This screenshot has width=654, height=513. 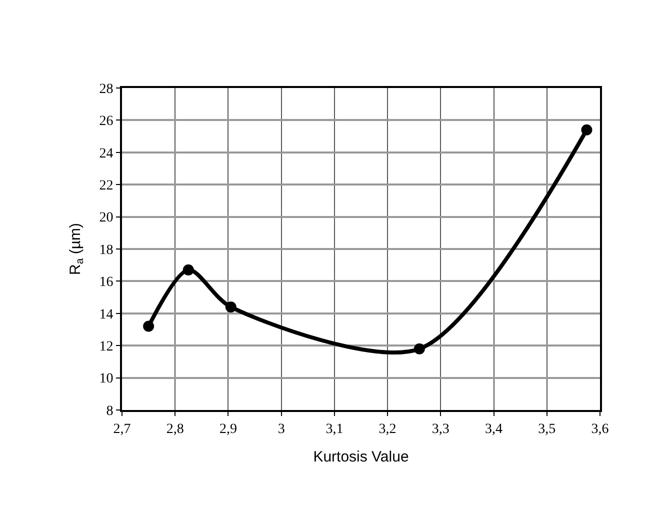 What do you see at coordinates (106, 89) in the screenshot?
I see `y-tick-label: 28` at bounding box center [106, 89].